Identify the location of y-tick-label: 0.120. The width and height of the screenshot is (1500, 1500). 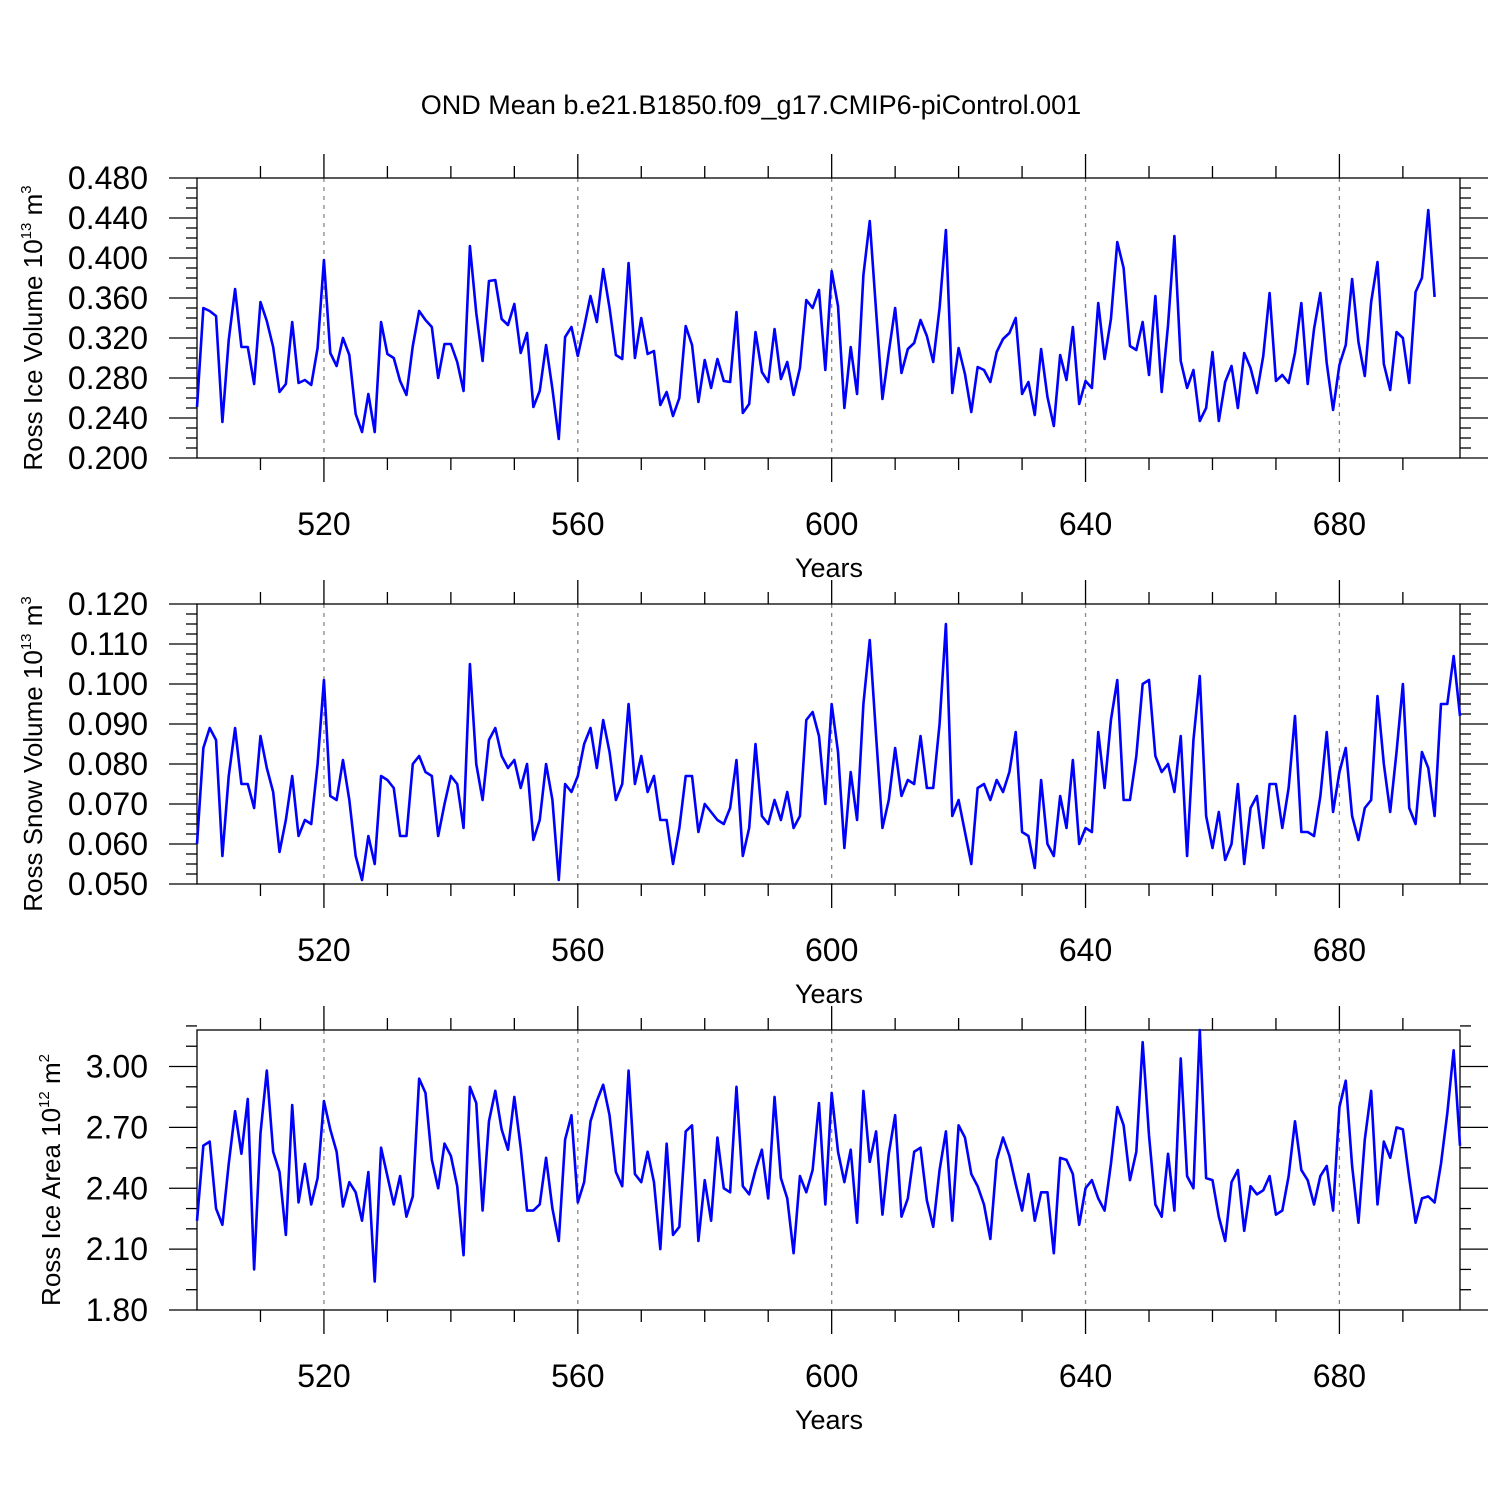
(108, 604).